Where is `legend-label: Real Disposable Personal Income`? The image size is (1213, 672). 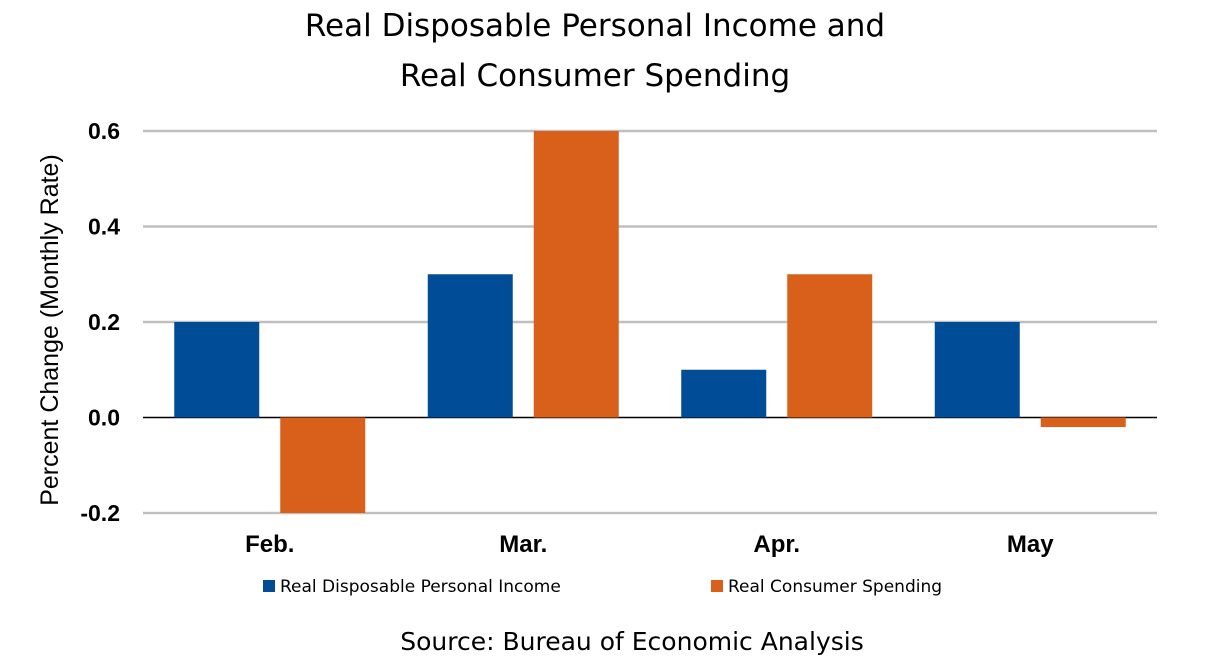 legend-label: Real Disposable Personal Income is located at coordinates (420, 587).